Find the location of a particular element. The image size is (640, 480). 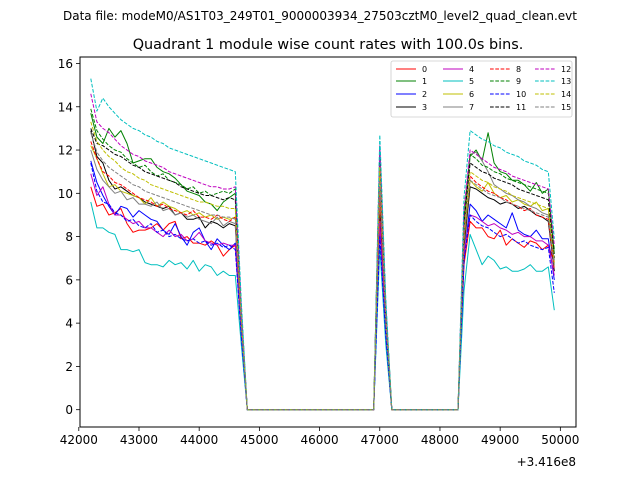

legend-label-11: 11 is located at coordinates (521, 107).